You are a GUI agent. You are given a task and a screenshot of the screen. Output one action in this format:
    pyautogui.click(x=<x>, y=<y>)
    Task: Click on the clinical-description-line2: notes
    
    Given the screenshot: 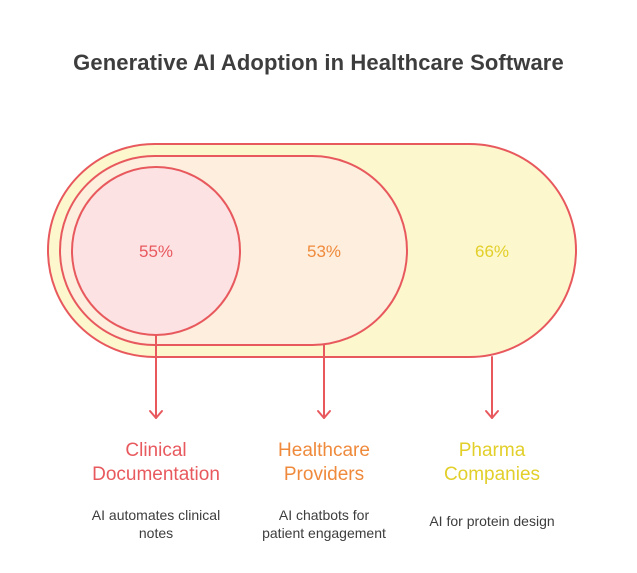 What is the action you would take?
    pyautogui.click(x=156, y=533)
    